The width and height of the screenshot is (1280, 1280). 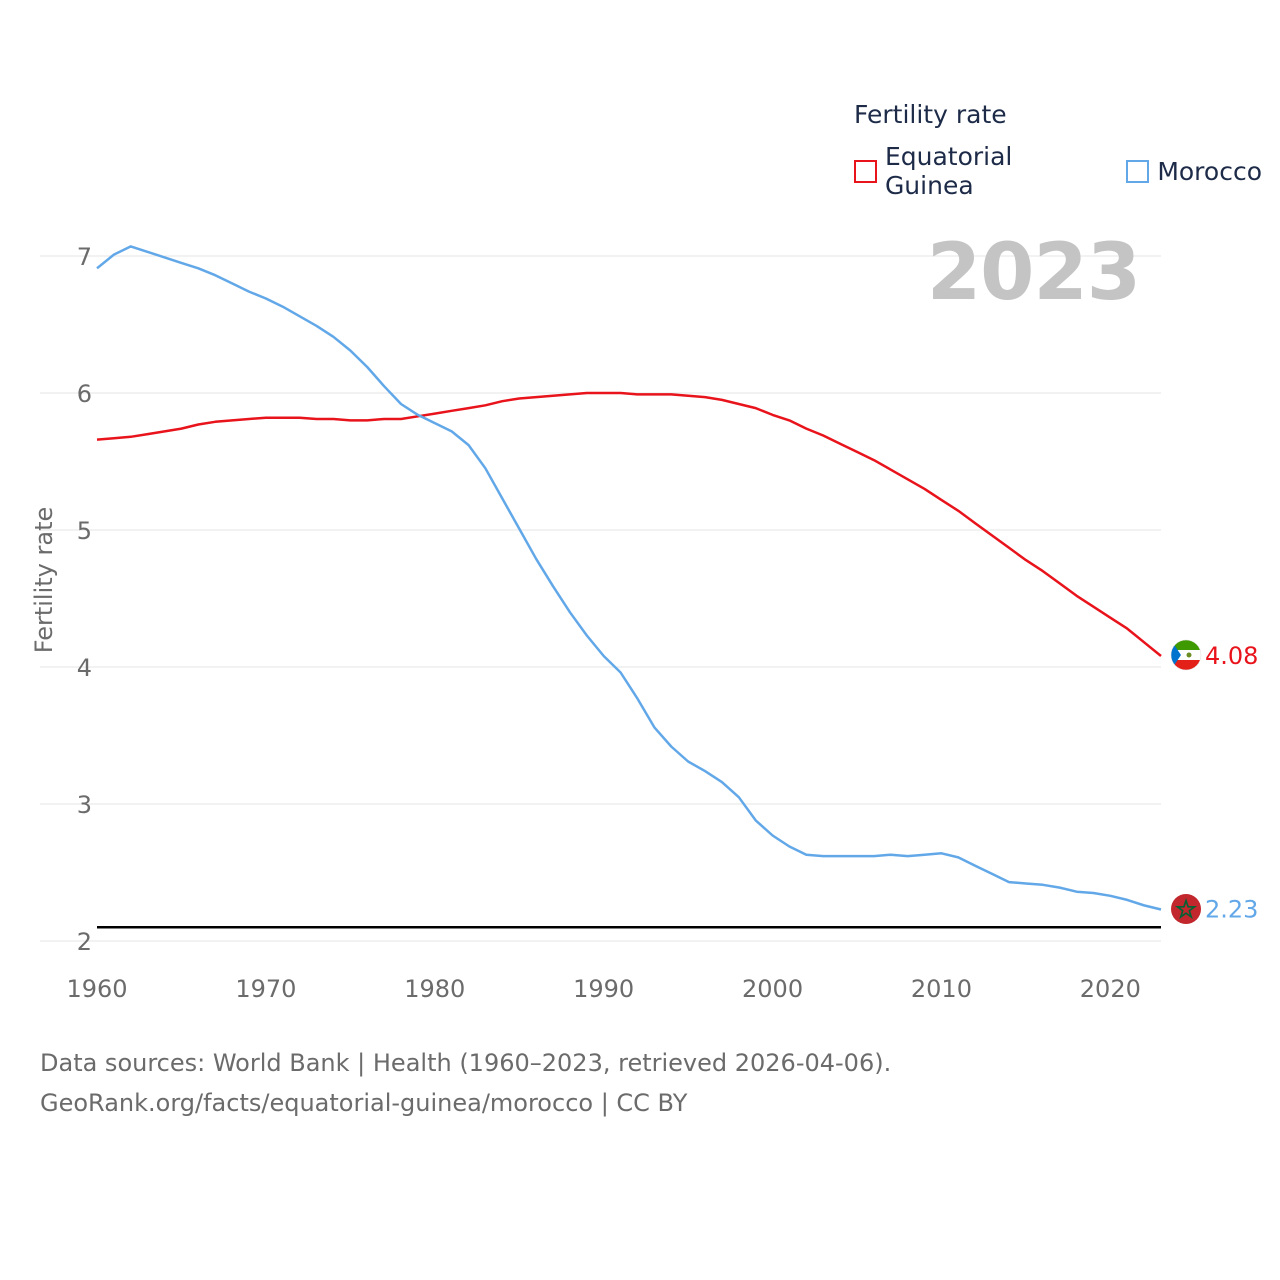 I want to click on x-tick-label: 1980, so click(x=434, y=989).